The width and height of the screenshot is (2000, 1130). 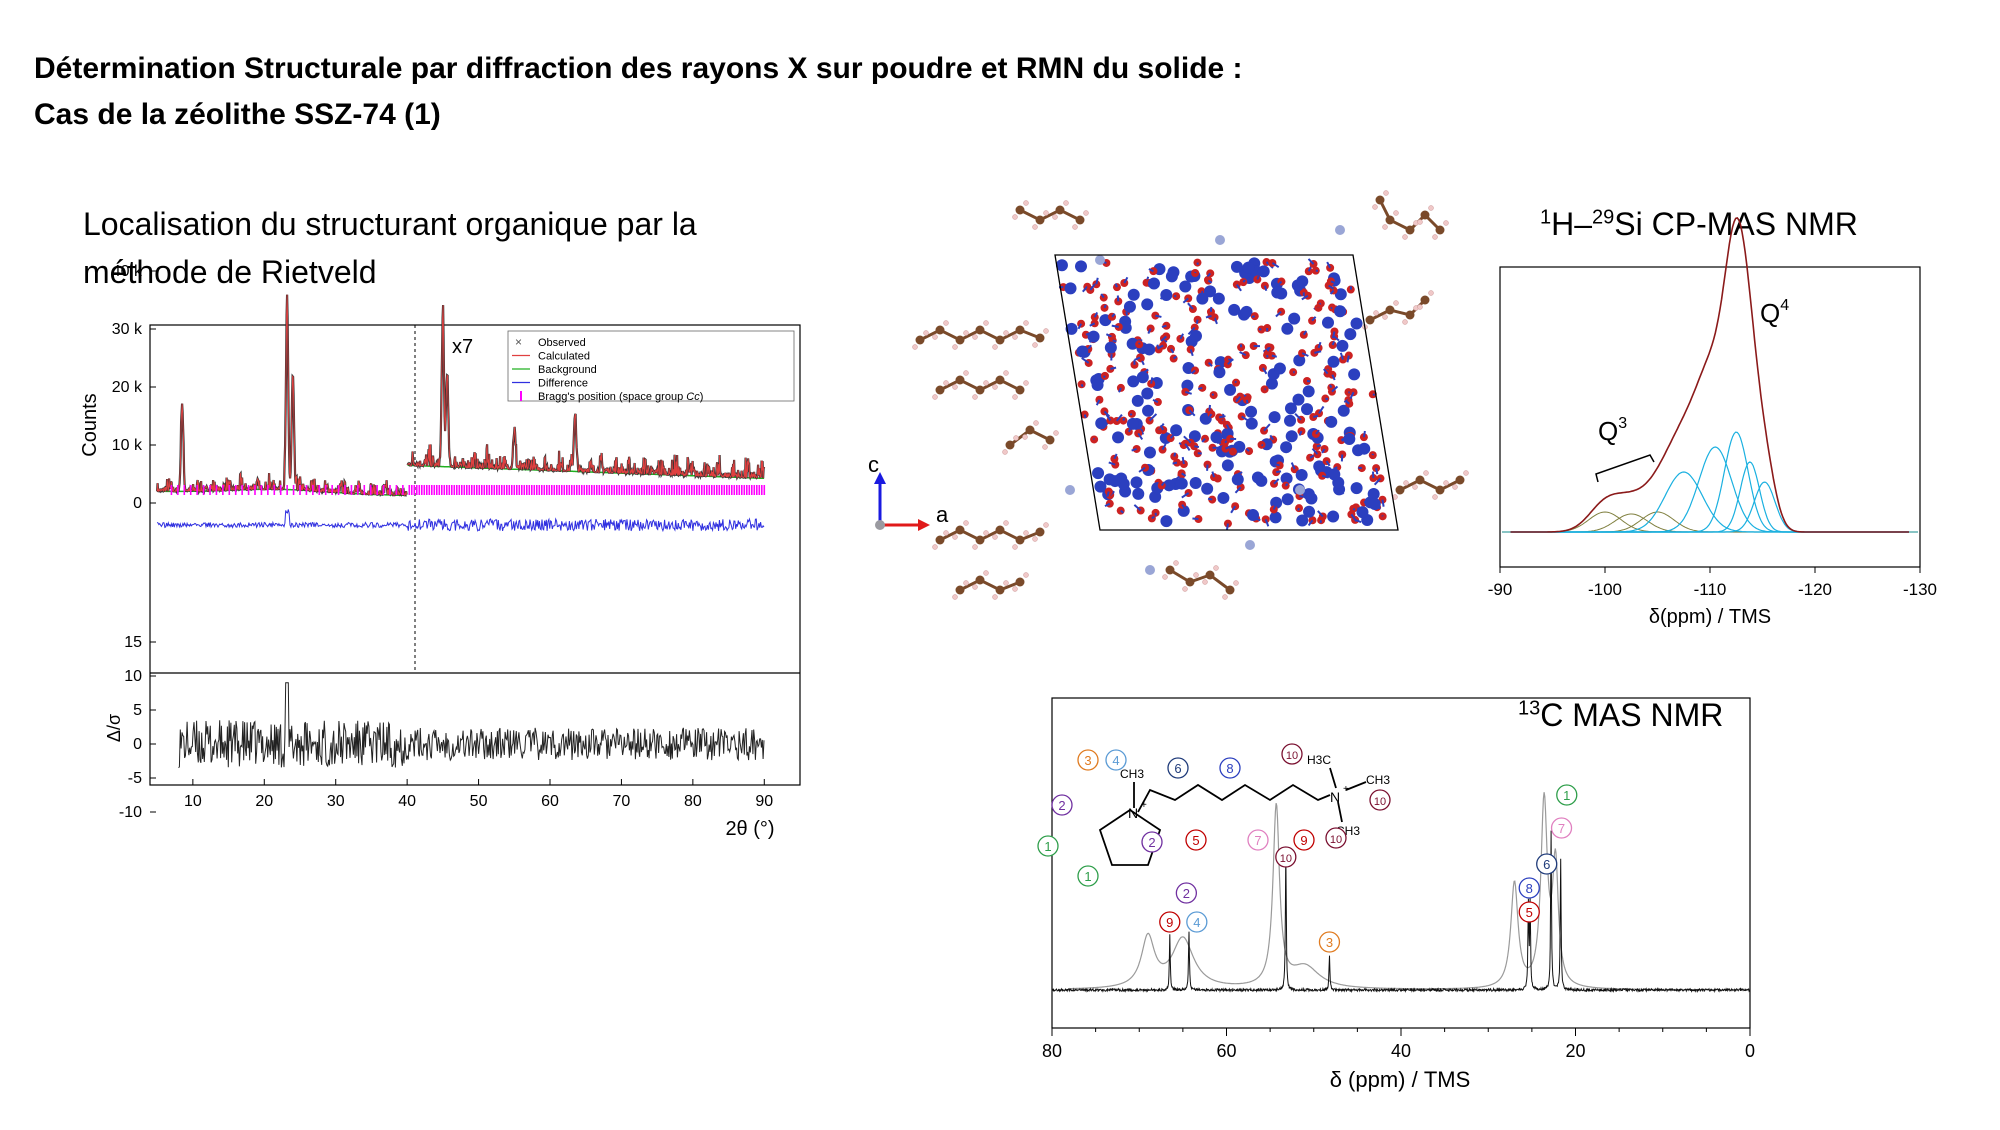 What do you see at coordinates (1061, 805) in the screenshot?
I see `molecule-label-text: 2` at bounding box center [1061, 805].